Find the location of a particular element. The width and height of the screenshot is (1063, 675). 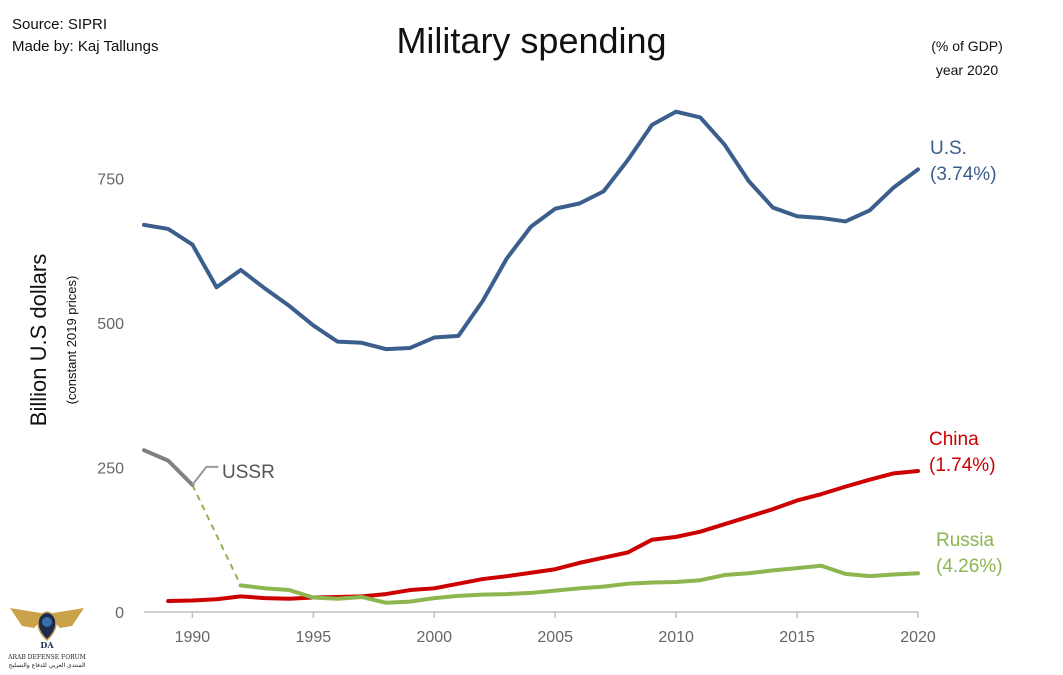

x-tick-label: 2005 is located at coordinates (555, 637).